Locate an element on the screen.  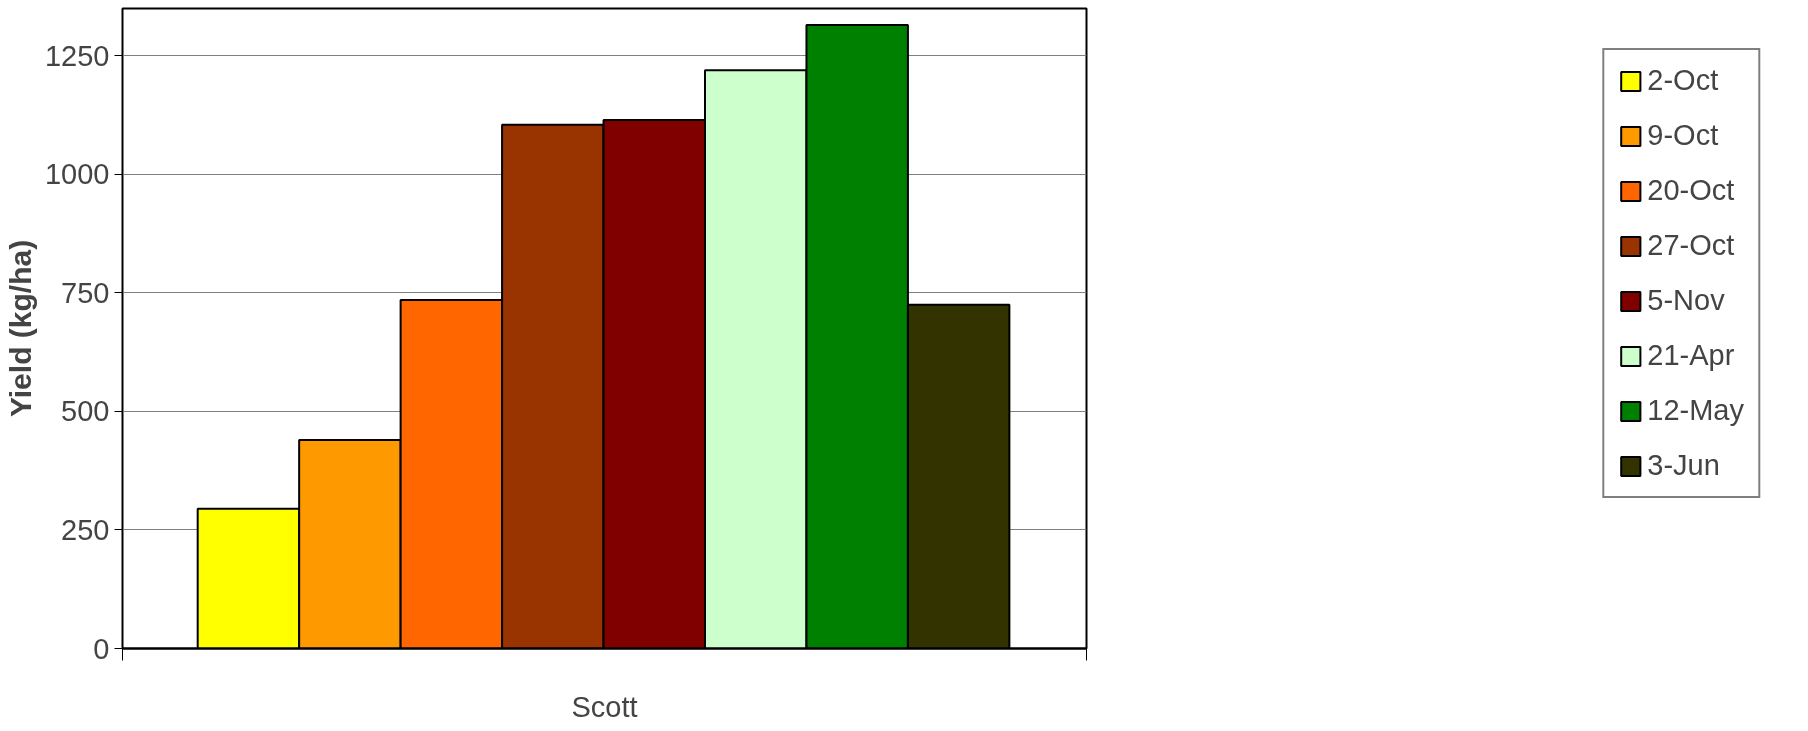
legend-label: 5-Nov is located at coordinates (1686, 300).